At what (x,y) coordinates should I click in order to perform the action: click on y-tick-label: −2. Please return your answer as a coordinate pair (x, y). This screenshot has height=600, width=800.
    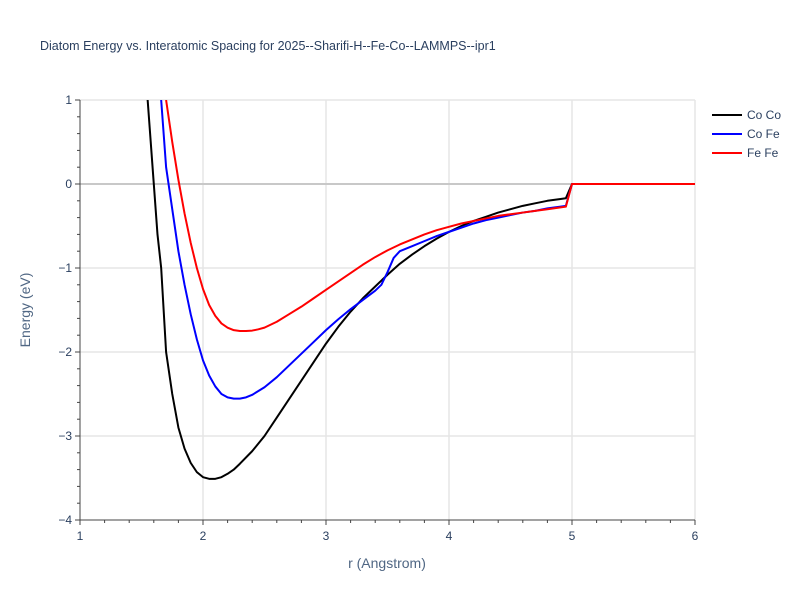
    Looking at the image, I should click on (65, 352).